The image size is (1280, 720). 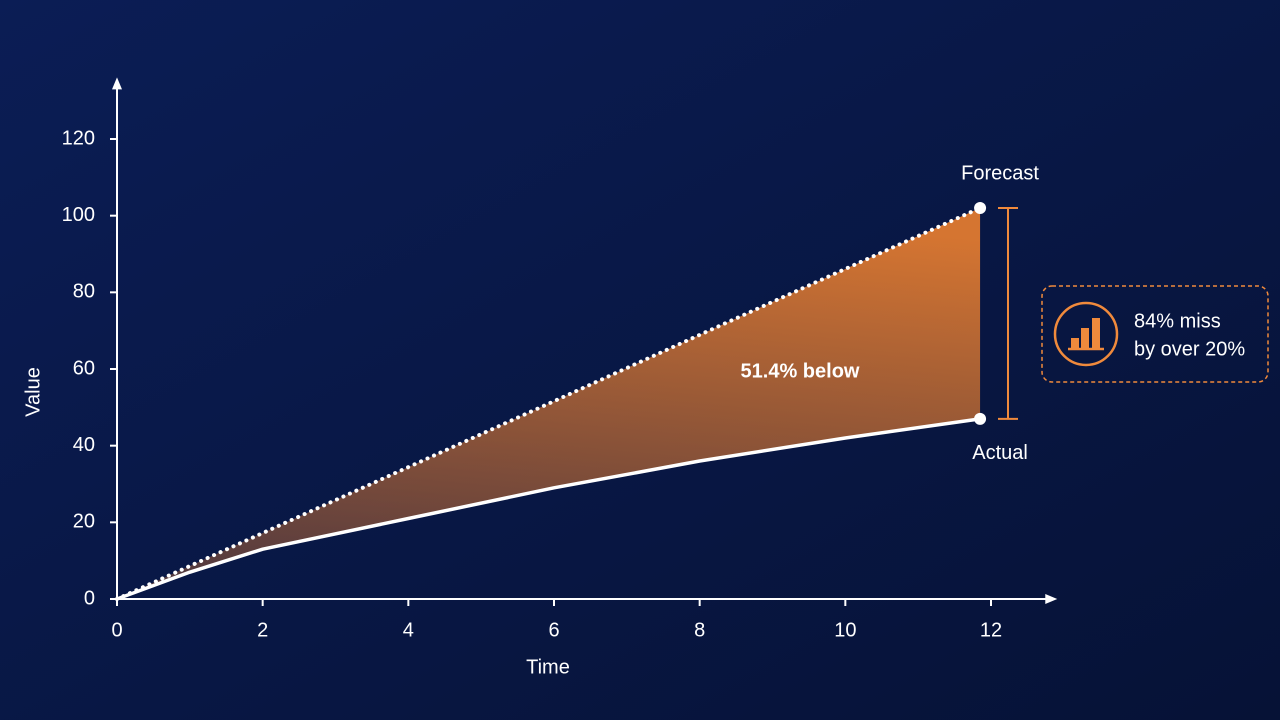 What do you see at coordinates (800, 371) in the screenshot?
I see `gap-label: 51.4% below` at bounding box center [800, 371].